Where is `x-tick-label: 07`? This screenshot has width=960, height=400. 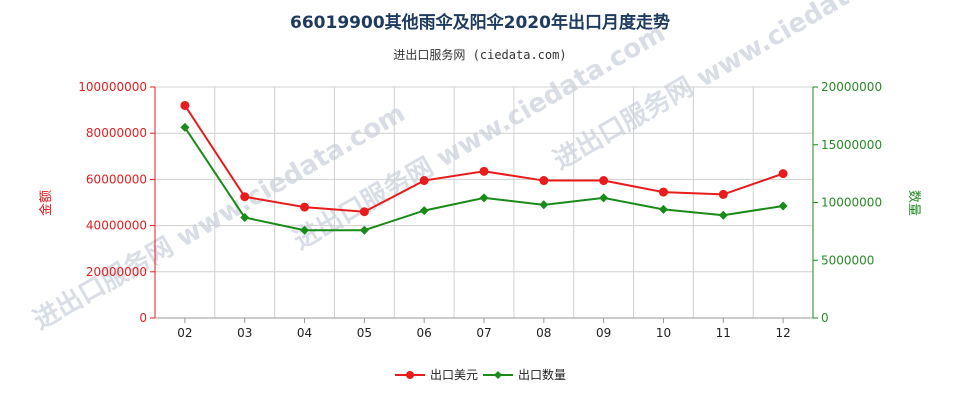
x-tick-label: 07 is located at coordinates (483, 333).